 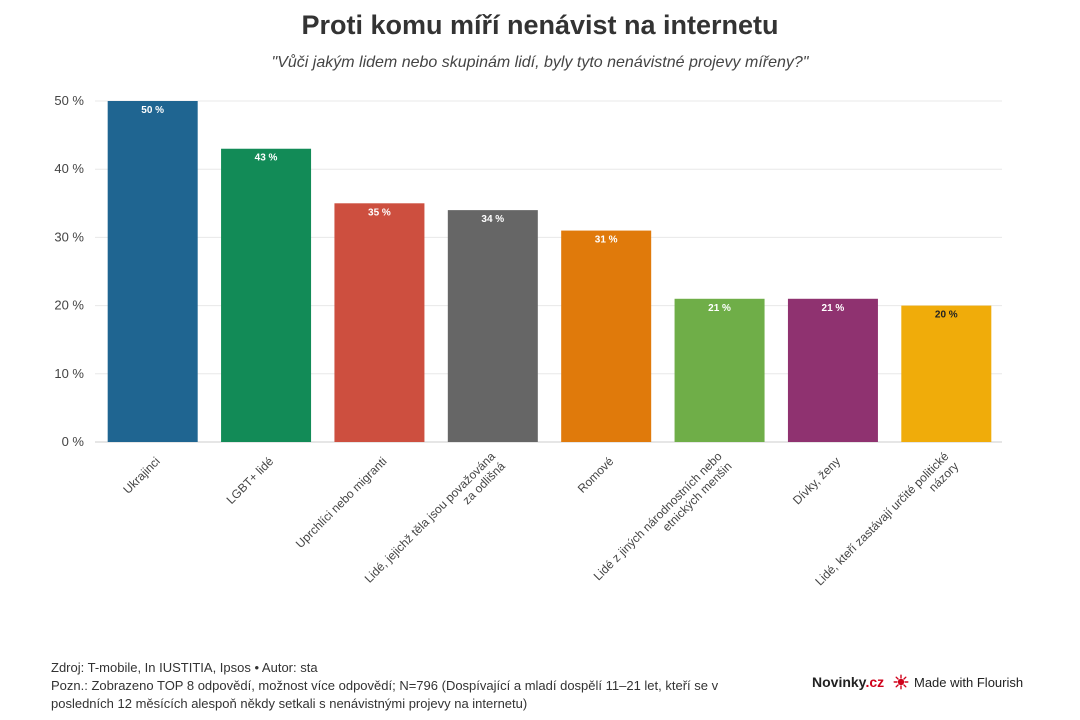 I want to click on x-tick-label: Romové, so click(x=596, y=475).